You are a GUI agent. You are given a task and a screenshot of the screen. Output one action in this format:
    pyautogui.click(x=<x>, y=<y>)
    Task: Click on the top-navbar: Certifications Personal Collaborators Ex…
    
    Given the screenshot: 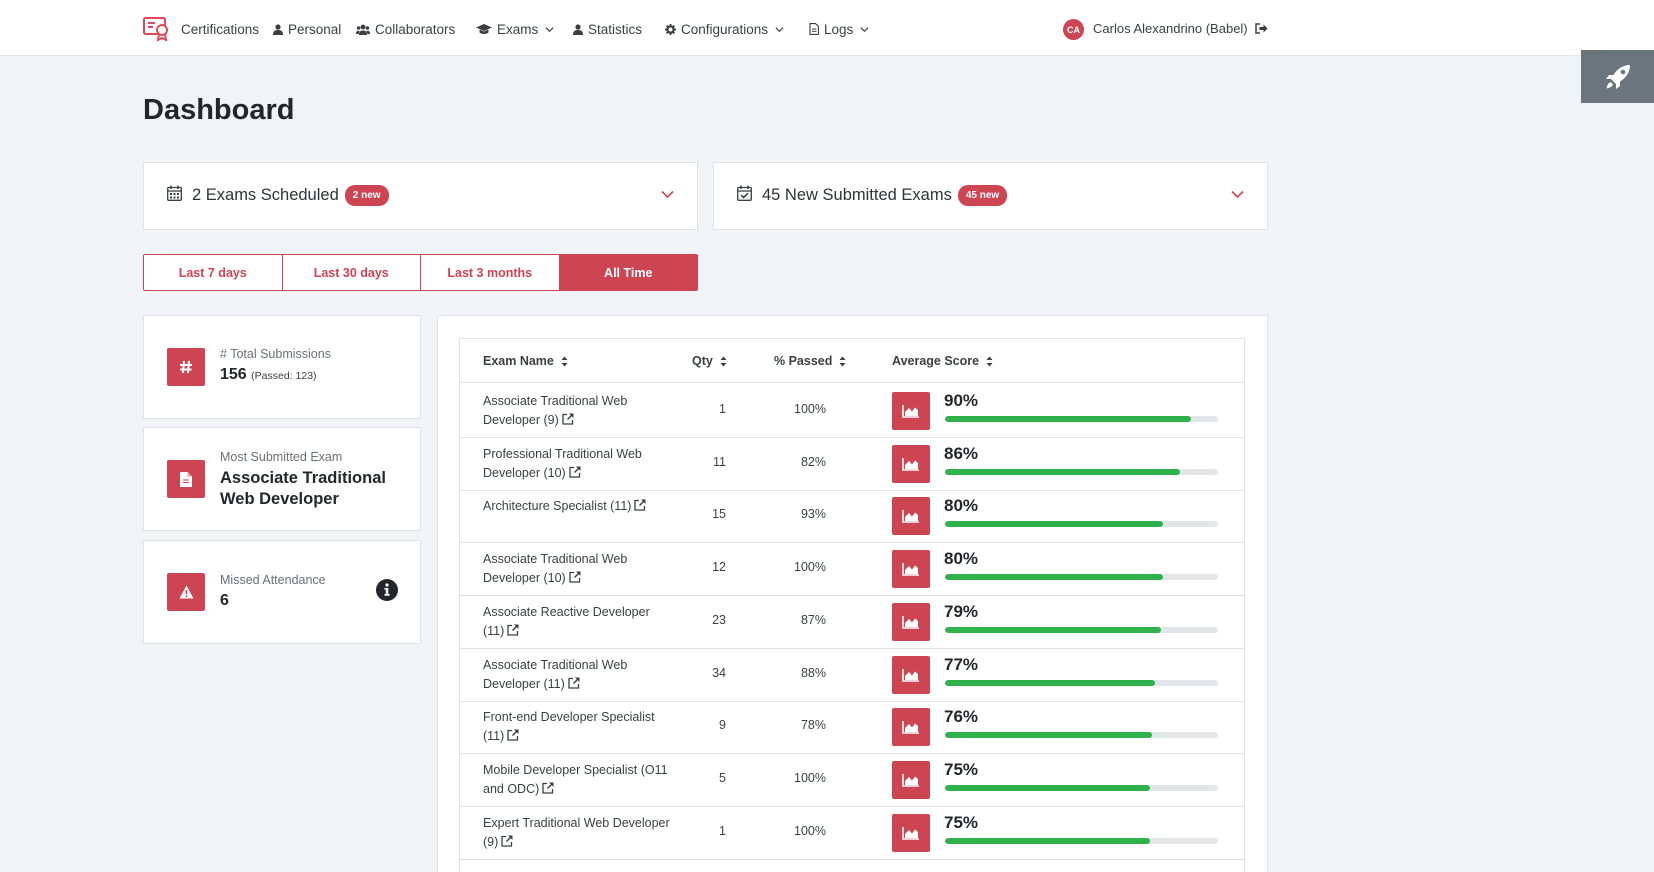 What is the action you would take?
    pyautogui.click(x=827, y=28)
    